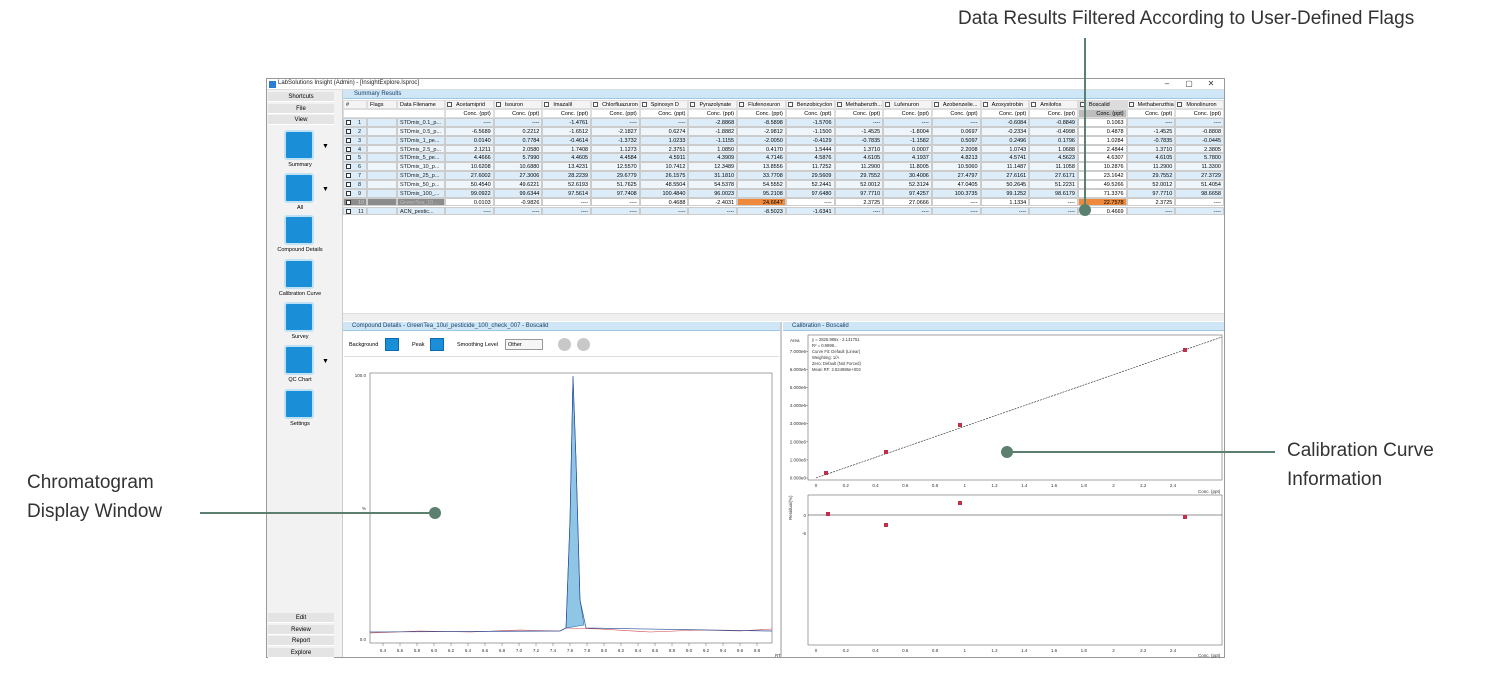 The width and height of the screenshot is (1511, 676). I want to click on column-header: Boscalid, so click(1102, 104).